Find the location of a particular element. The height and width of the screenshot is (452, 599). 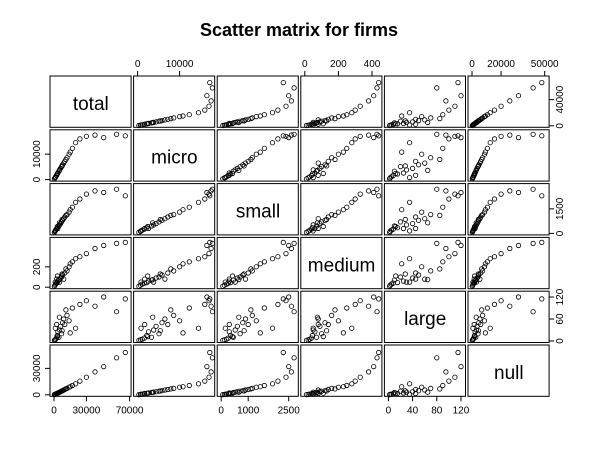

bottom-tick-label-total-1: 30000 is located at coordinates (86, 410).